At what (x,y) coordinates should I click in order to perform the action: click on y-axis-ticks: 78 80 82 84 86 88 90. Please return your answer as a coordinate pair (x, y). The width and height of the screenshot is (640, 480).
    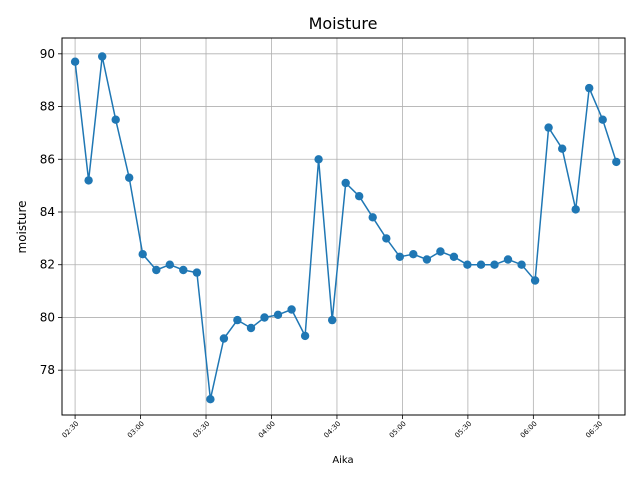
    Looking at the image, I should click on (51, 212).